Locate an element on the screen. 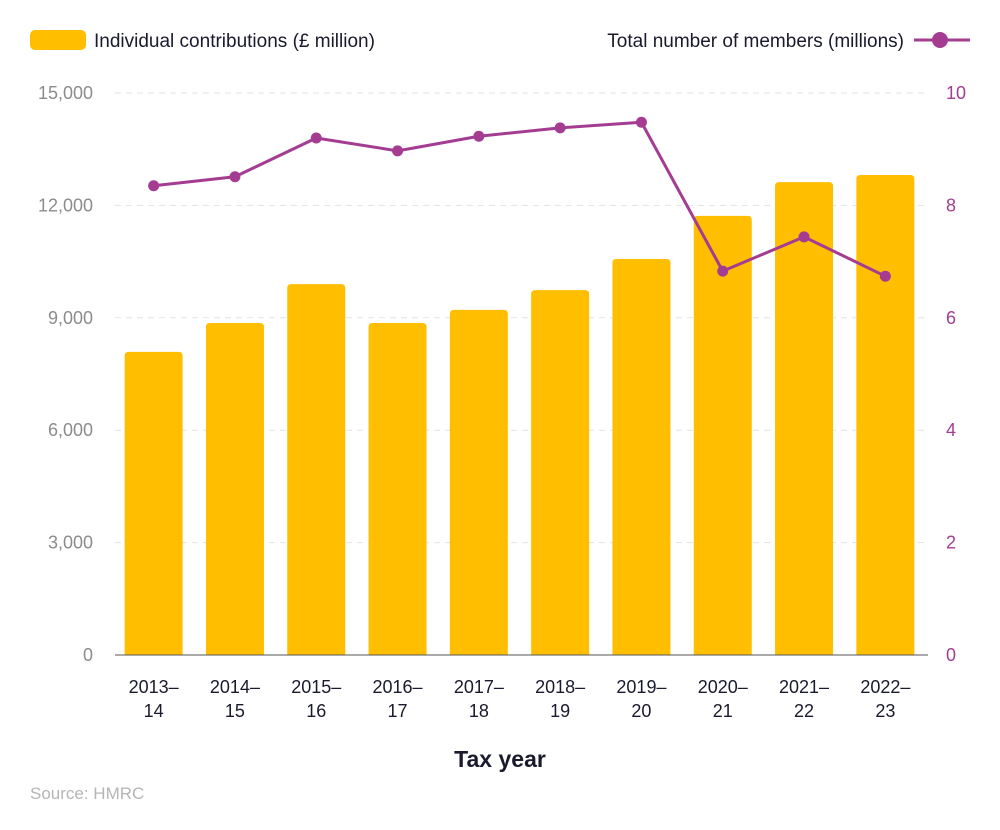 The width and height of the screenshot is (1000, 830). x-tick-label: 2015– 16 is located at coordinates (316, 699).